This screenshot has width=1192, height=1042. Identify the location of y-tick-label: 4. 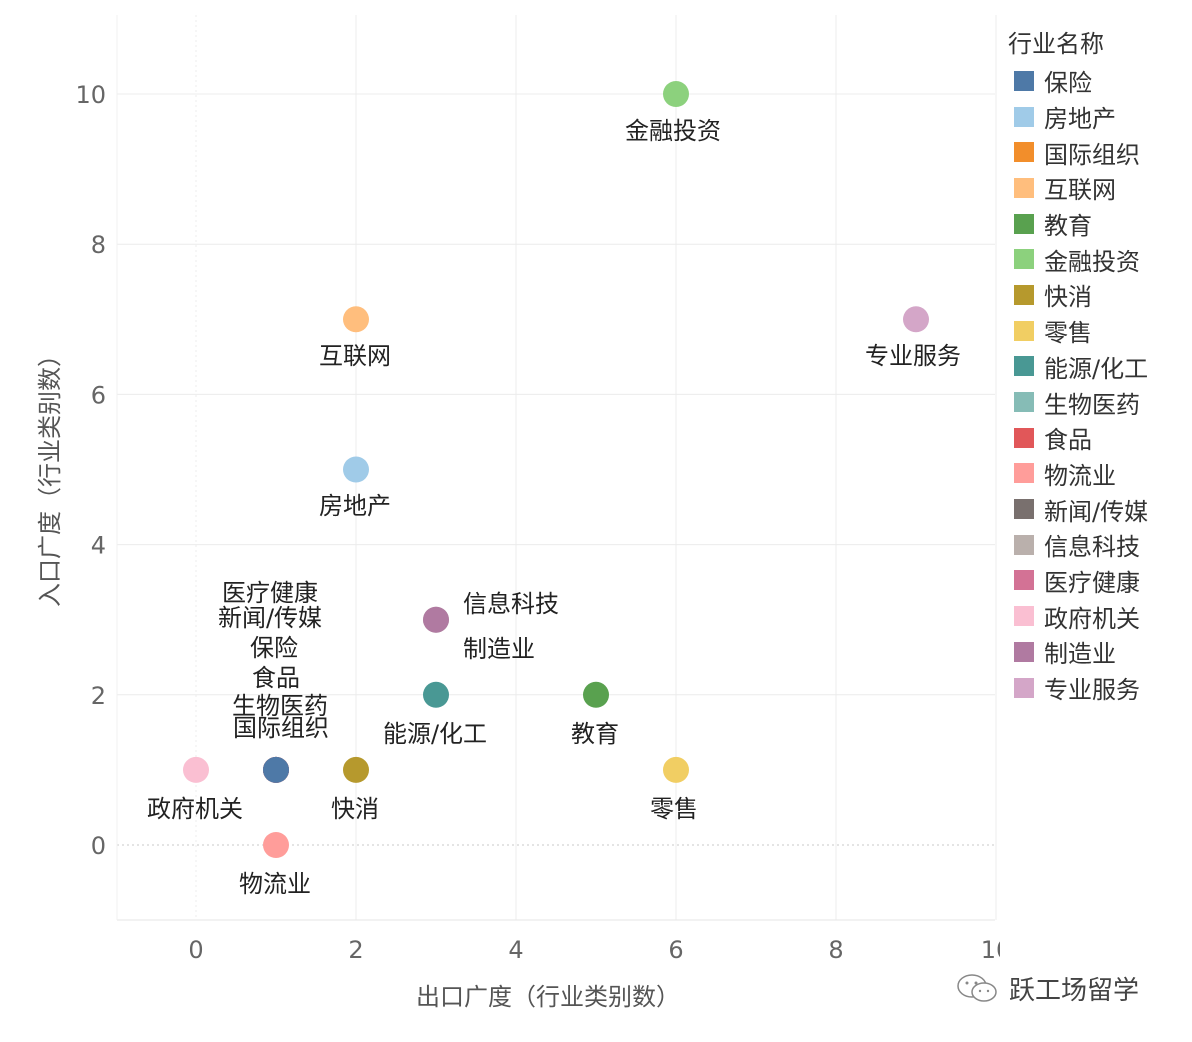
(98, 546).